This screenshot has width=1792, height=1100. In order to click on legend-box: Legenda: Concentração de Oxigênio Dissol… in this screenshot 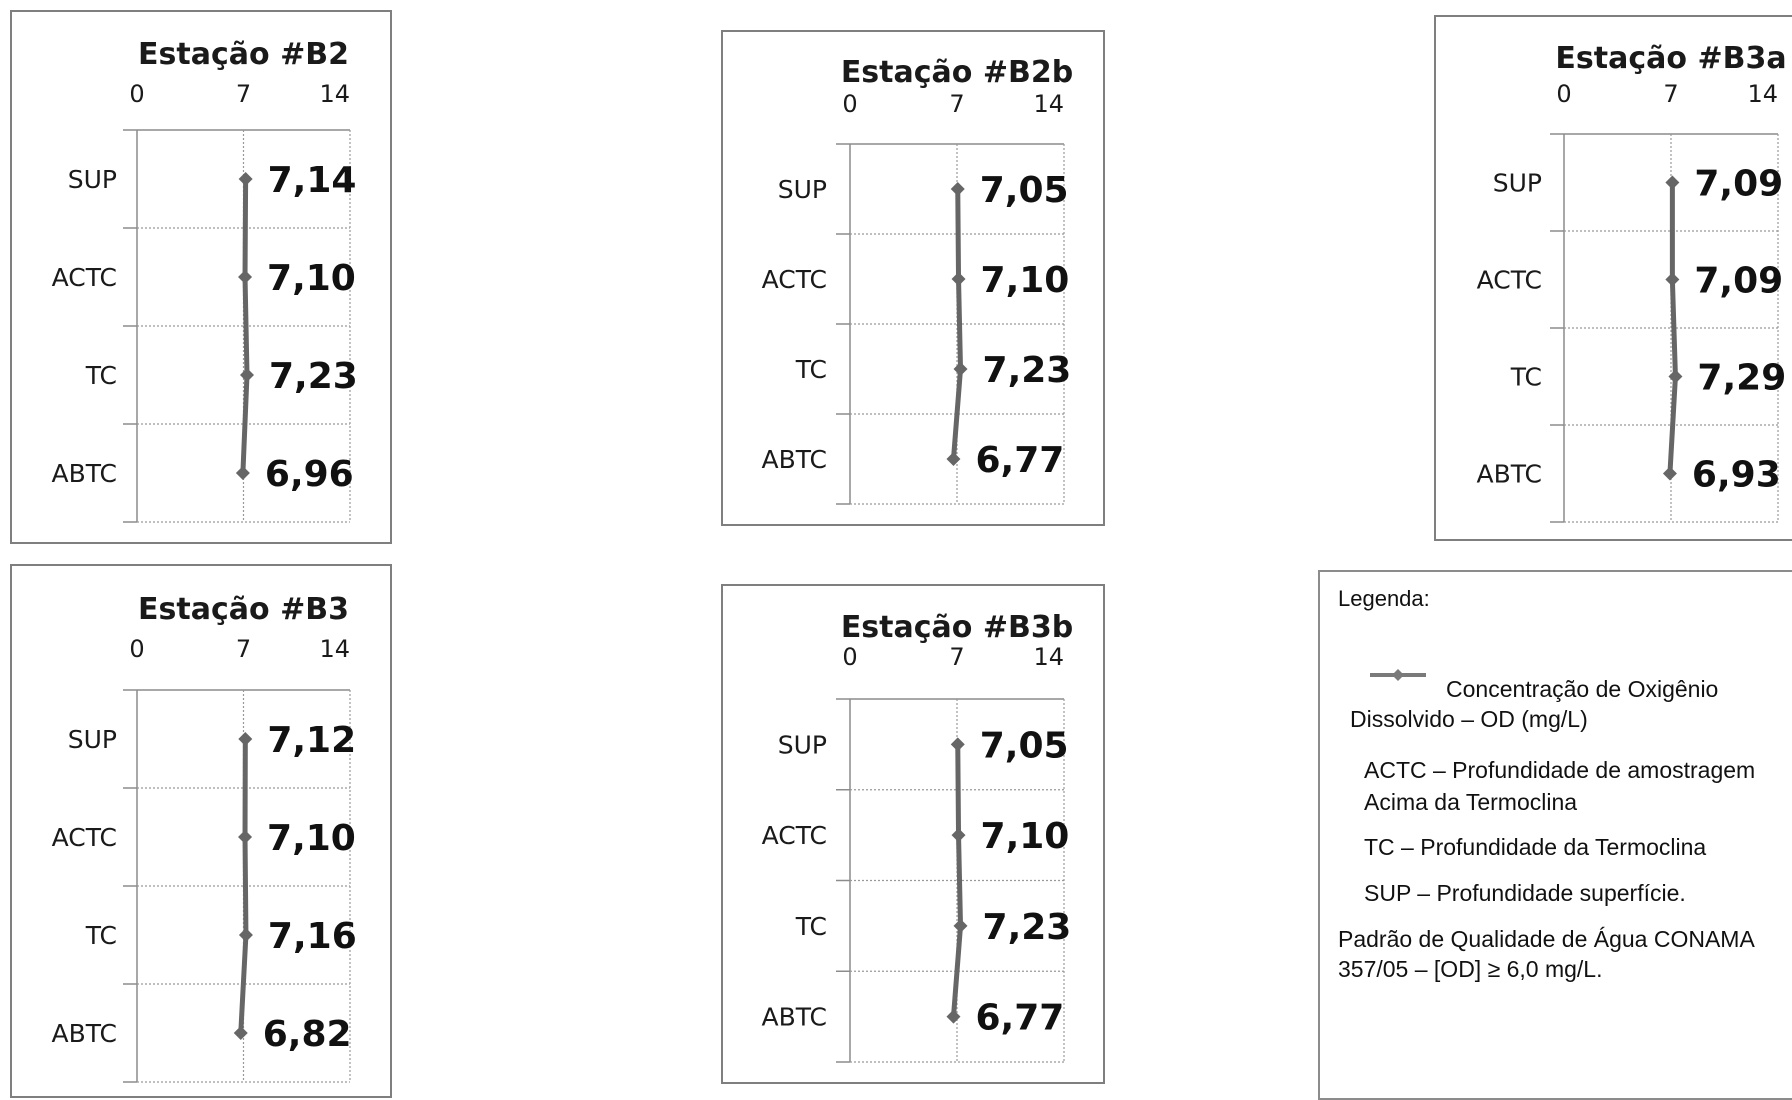, I will do `click(1555, 835)`.